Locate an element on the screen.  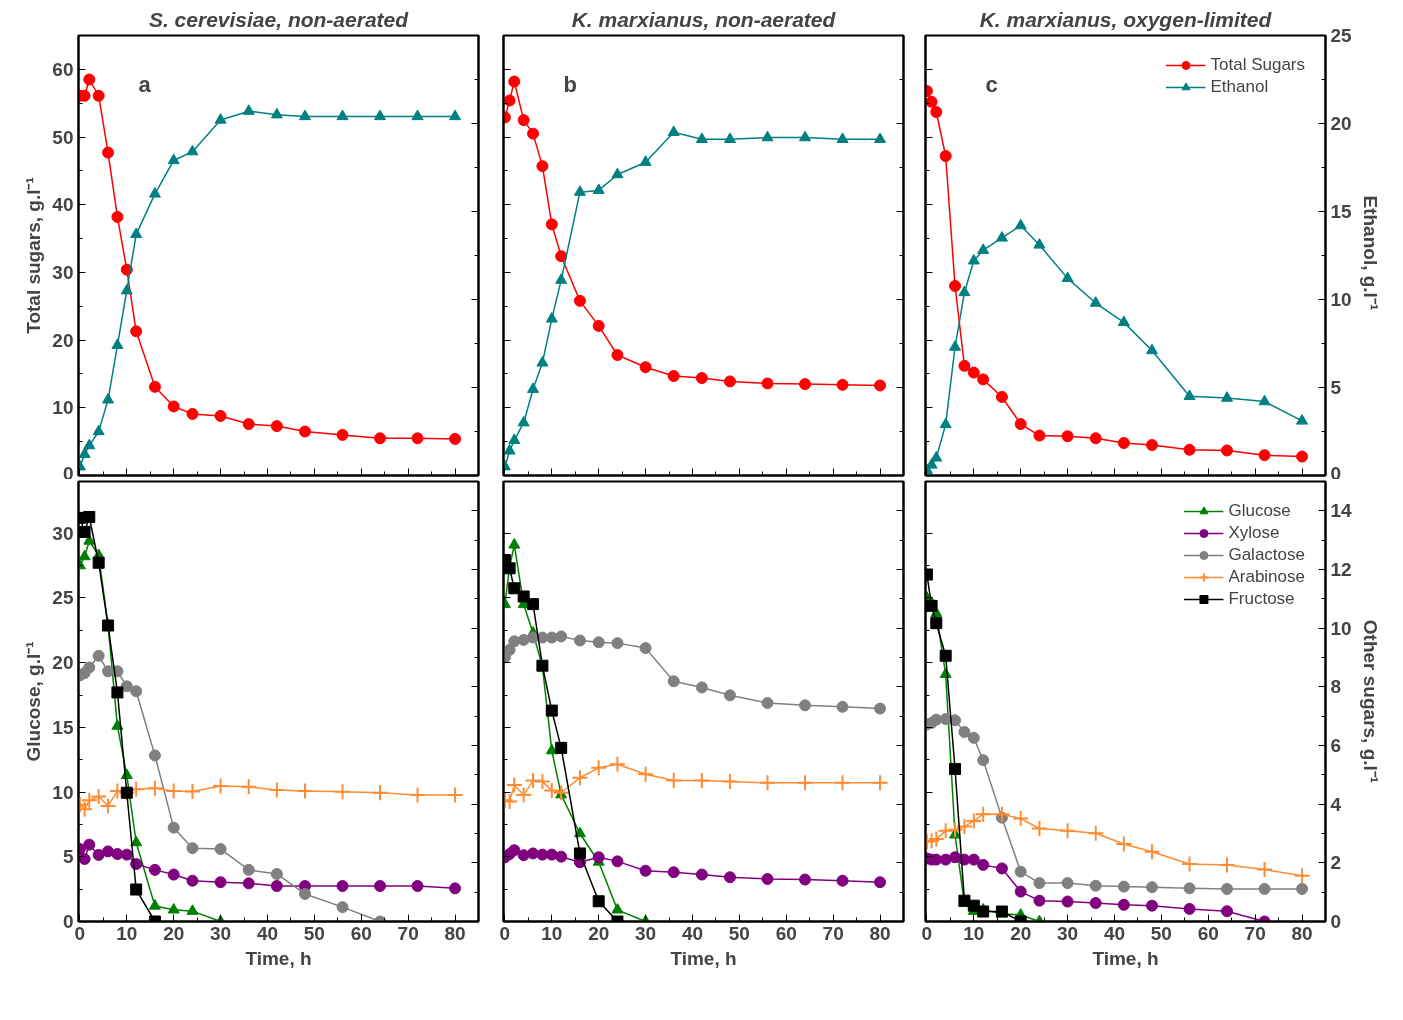
legend-label: Total Sugars is located at coordinates (1257, 65).